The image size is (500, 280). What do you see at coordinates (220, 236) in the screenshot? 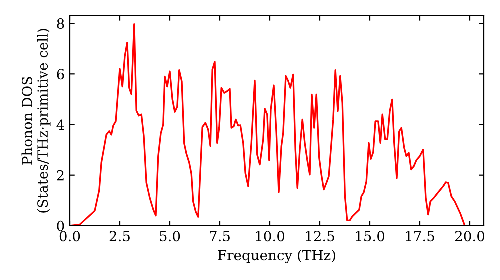
I see `x-tick-label: 7.5` at bounding box center [220, 236].